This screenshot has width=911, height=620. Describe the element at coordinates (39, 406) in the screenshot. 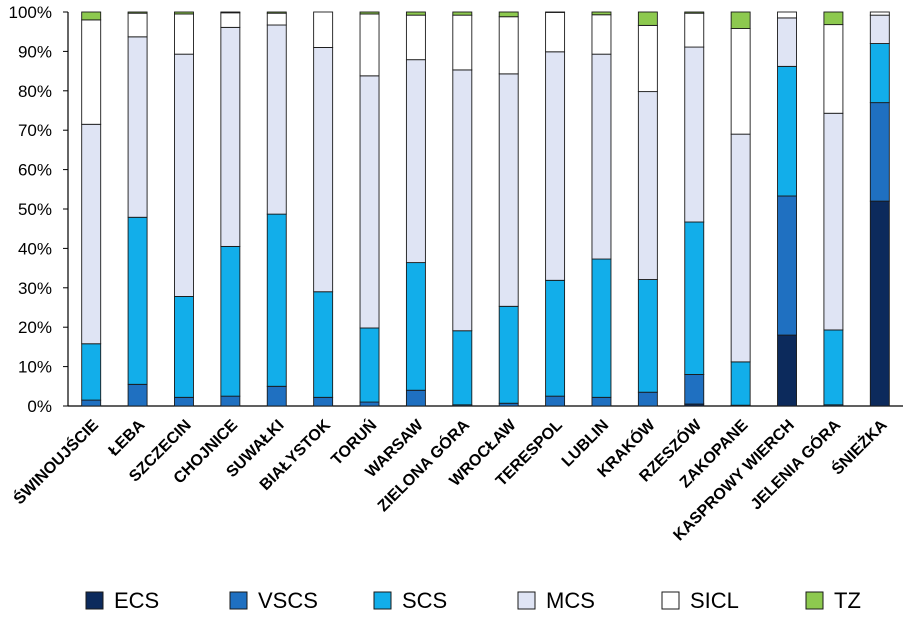

I see `y-tick-label: 0%` at that location.